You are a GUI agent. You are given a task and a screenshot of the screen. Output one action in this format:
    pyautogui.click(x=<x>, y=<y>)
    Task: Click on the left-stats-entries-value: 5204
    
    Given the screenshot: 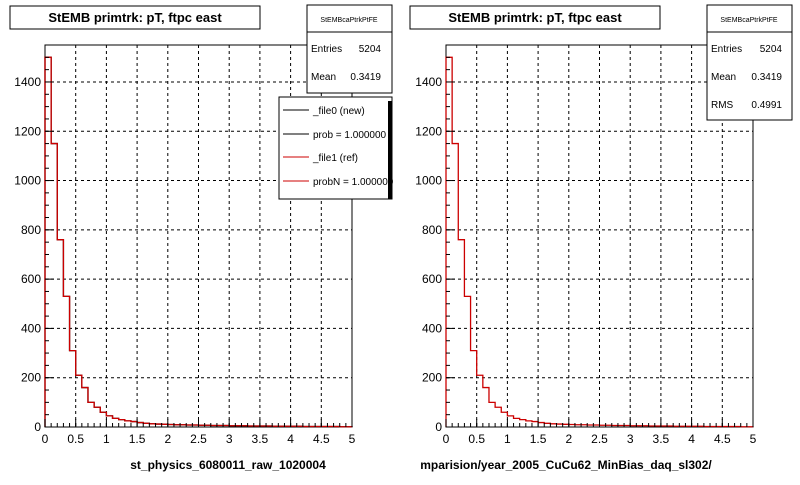 What is the action you would take?
    pyautogui.click(x=370, y=49)
    